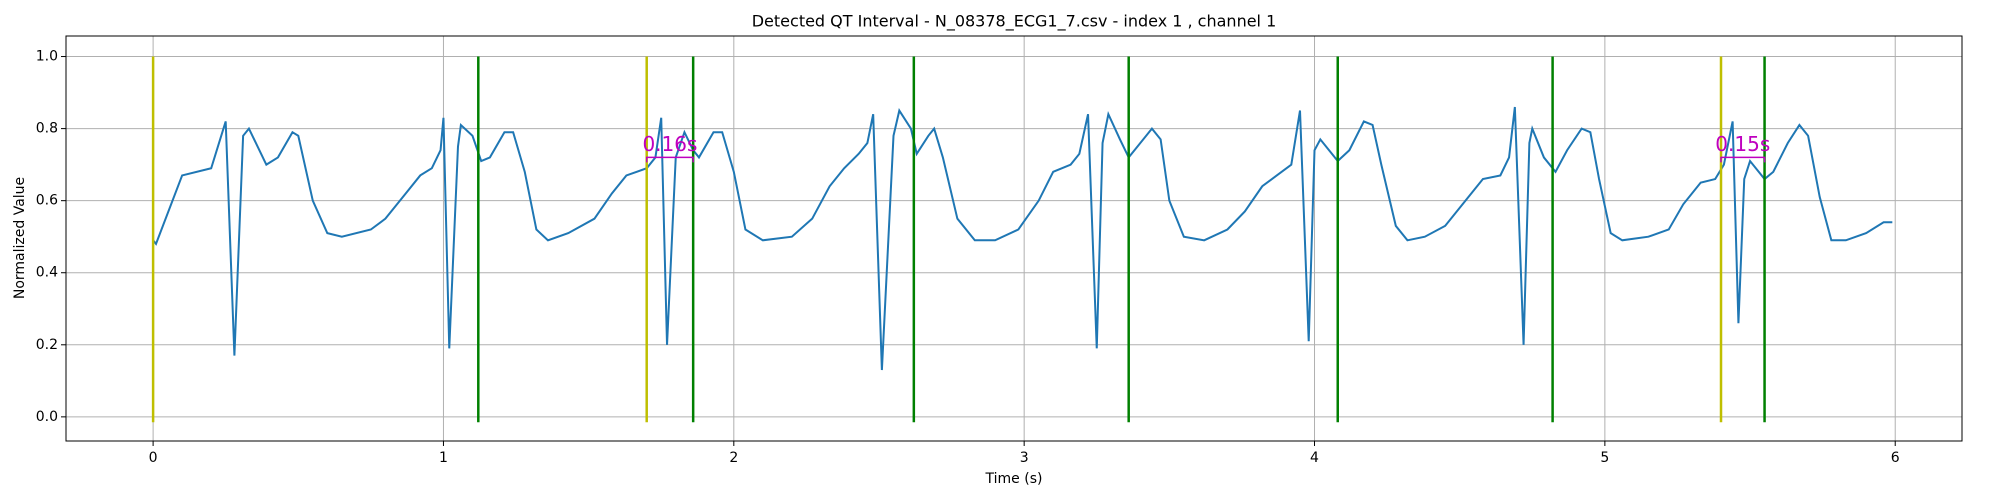 This screenshot has height=500, width=2000. Describe the element at coordinates (47, 201) in the screenshot. I see `y-tick-label: 0.6` at that location.